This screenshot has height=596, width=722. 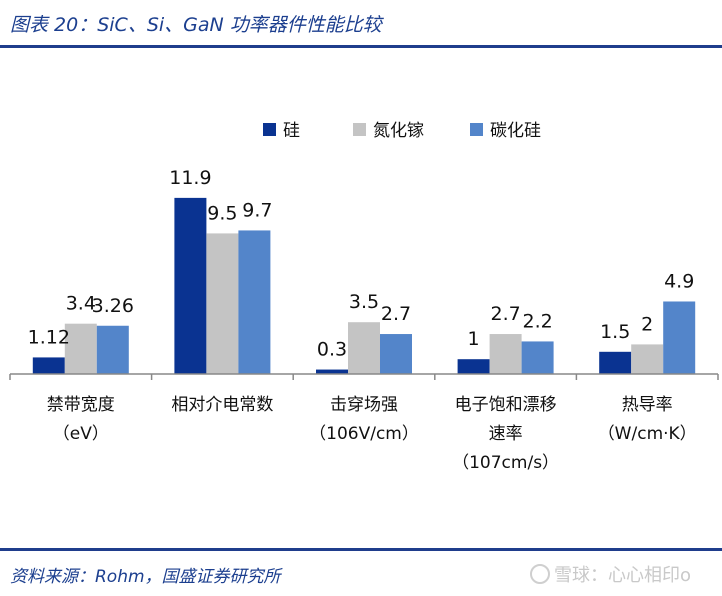 I want to click on value-label-si-4: 1.5, so click(x=615, y=332).